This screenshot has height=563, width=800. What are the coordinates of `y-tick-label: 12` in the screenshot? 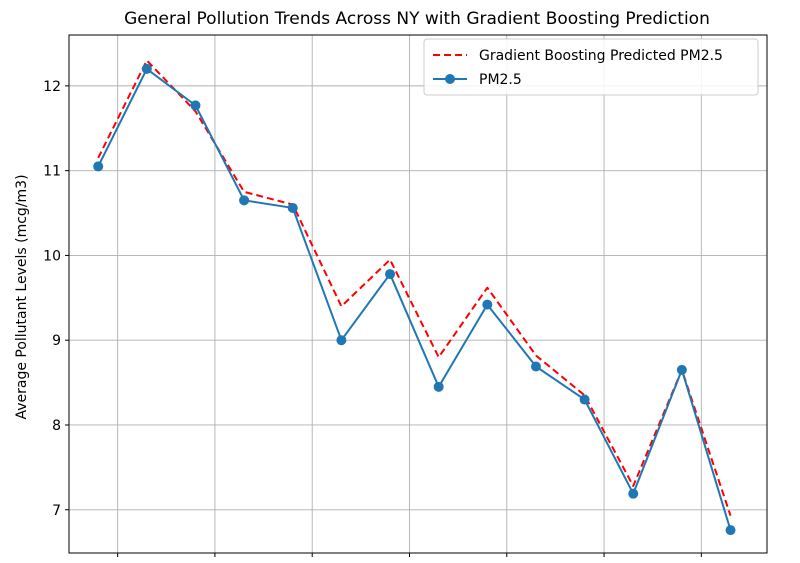 It's located at (52, 87).